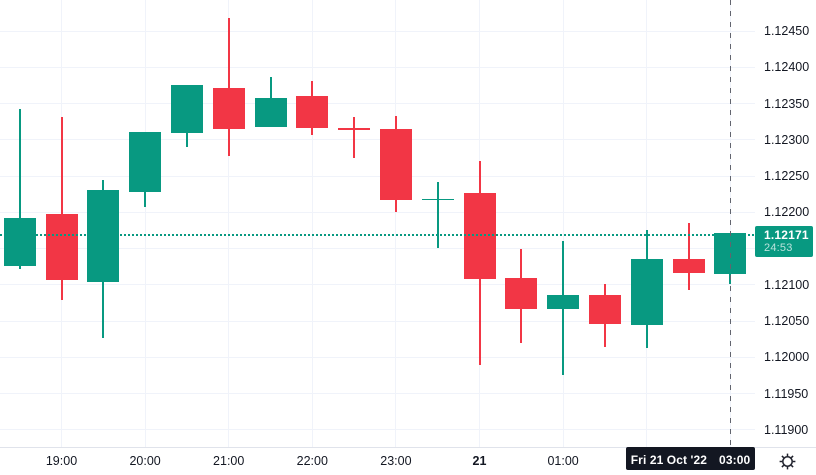 This screenshot has width=816, height=475. I want to click on price-axis-label: 1.12400, so click(787, 67).